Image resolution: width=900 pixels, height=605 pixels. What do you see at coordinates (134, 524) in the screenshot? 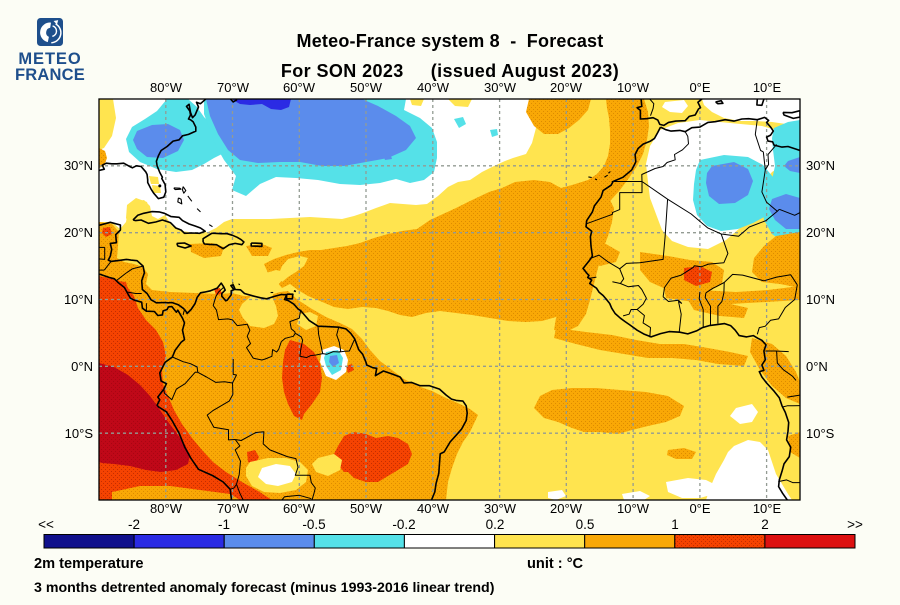
I see `svg-text: -2` at bounding box center [134, 524].